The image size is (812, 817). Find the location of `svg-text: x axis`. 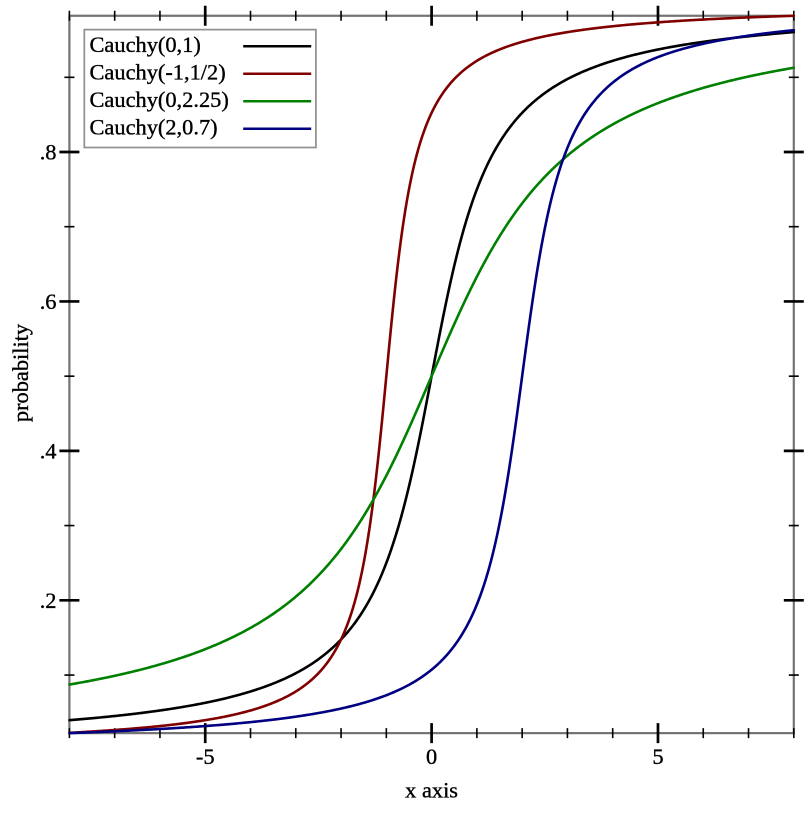

svg-text: x axis is located at coordinates (431, 790).